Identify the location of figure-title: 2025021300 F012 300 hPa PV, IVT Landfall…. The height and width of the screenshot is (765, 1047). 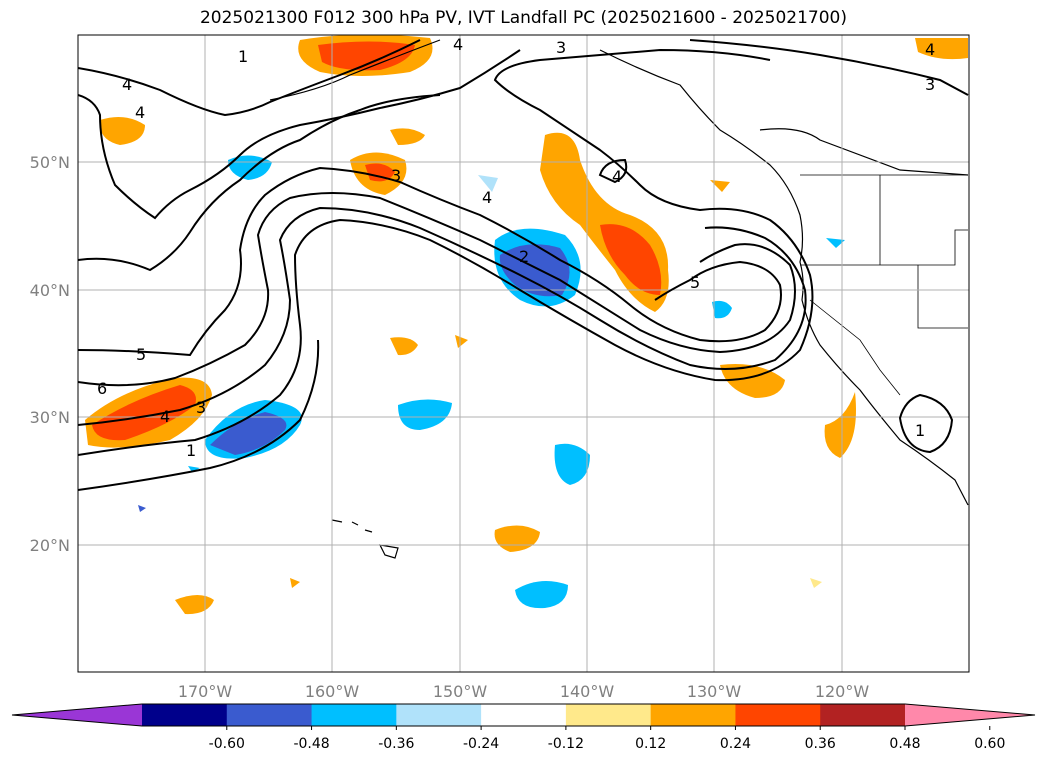
(523, 18).